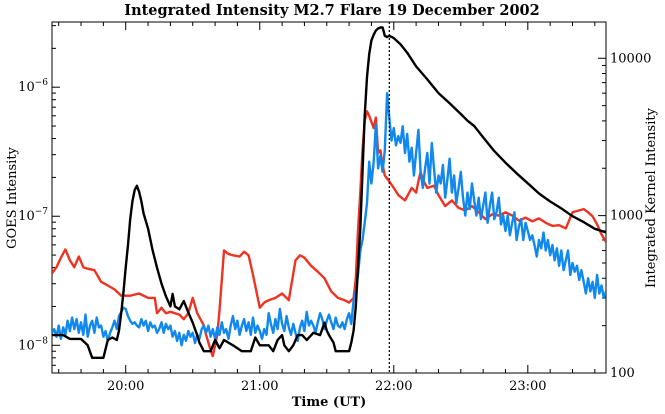  Describe the element at coordinates (33, 215) in the screenshot. I see `left-tick-label: 10⁻⁷` at that location.